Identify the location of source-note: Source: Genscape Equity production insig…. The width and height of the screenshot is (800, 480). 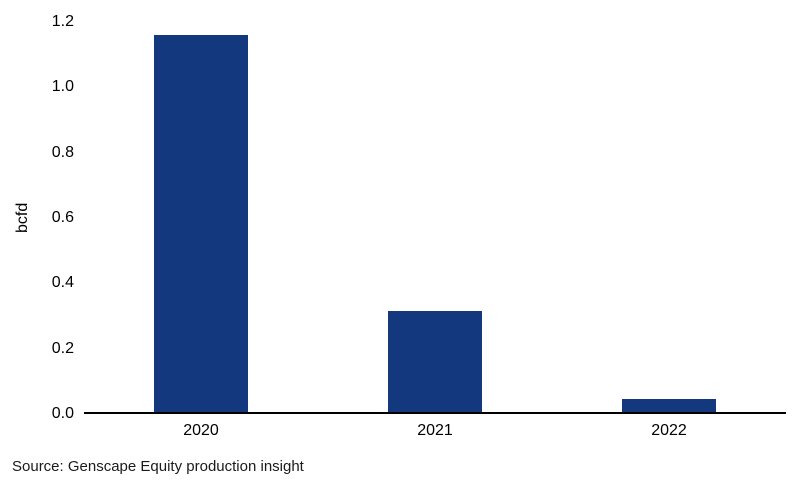
(158, 466).